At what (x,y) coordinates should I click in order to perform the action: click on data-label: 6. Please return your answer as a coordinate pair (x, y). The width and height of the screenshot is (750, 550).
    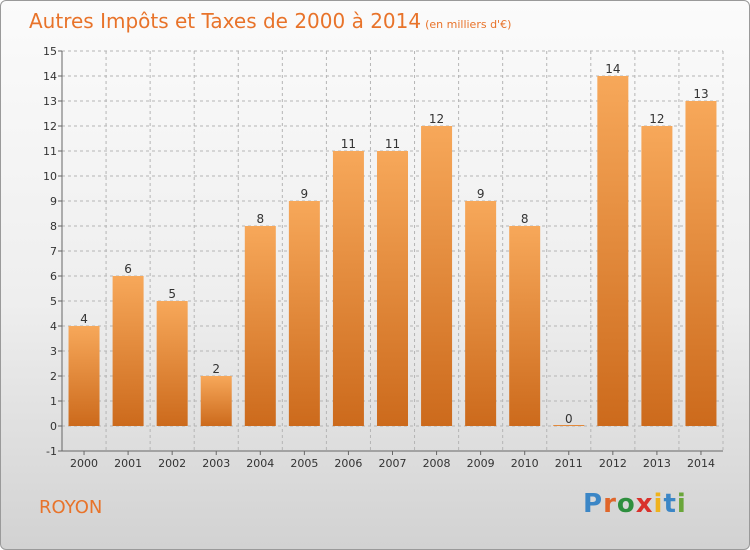
    Looking at the image, I should click on (128, 269).